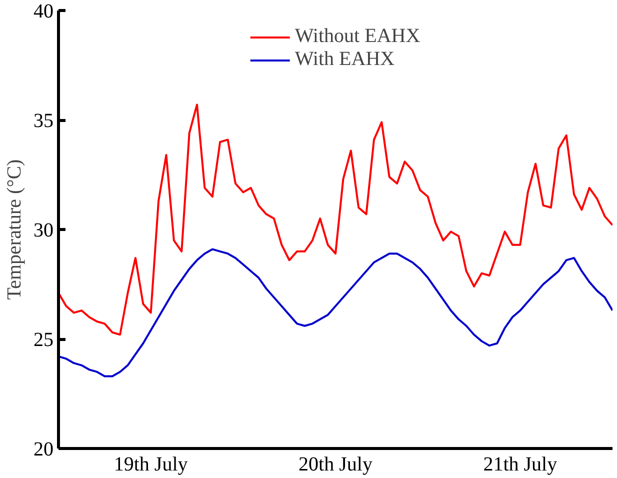 Image resolution: width=617 pixels, height=478 pixels. Describe the element at coordinates (44, 11) in the screenshot. I see `y-tick-label: 40` at that location.